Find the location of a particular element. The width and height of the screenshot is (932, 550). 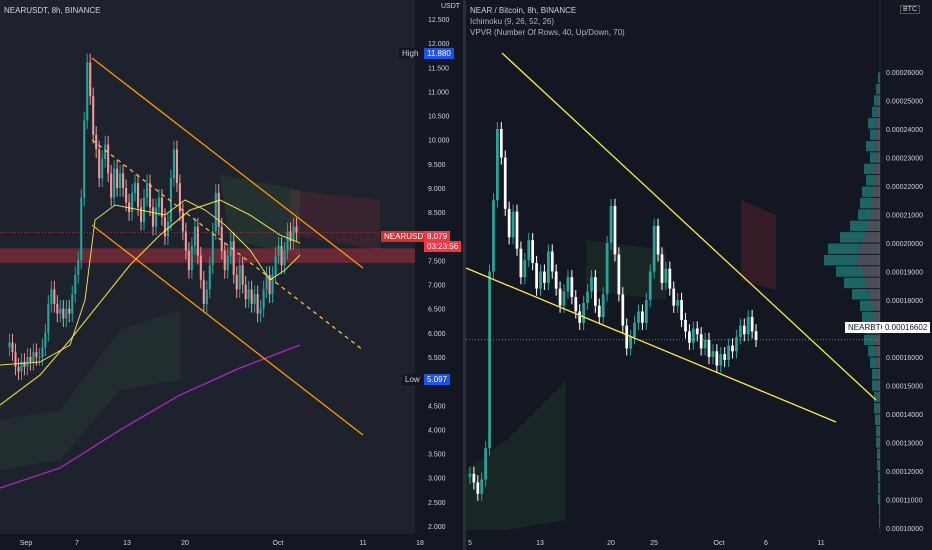

wedge-lower-line is located at coordinates (651, 345).